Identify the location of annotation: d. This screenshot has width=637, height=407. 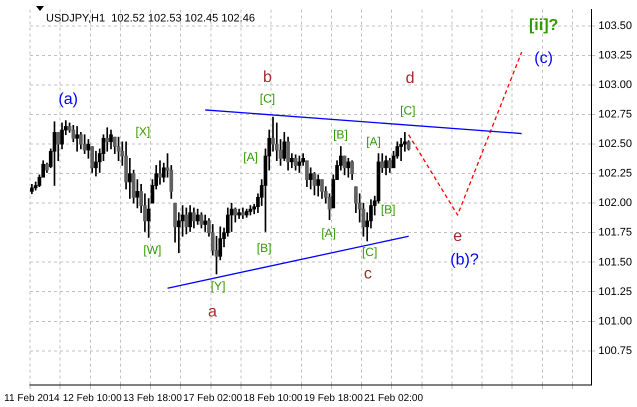
(410, 79).